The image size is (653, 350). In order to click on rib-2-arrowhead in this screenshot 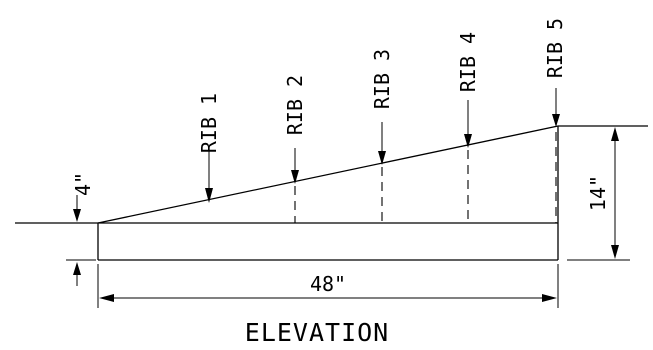, I will do `click(295, 177)`.